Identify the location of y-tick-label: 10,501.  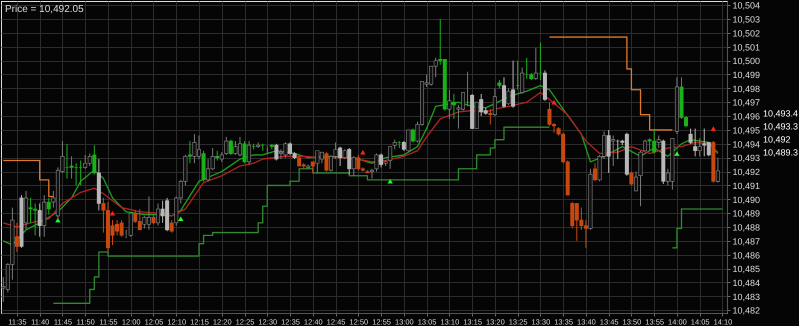
(746, 47).